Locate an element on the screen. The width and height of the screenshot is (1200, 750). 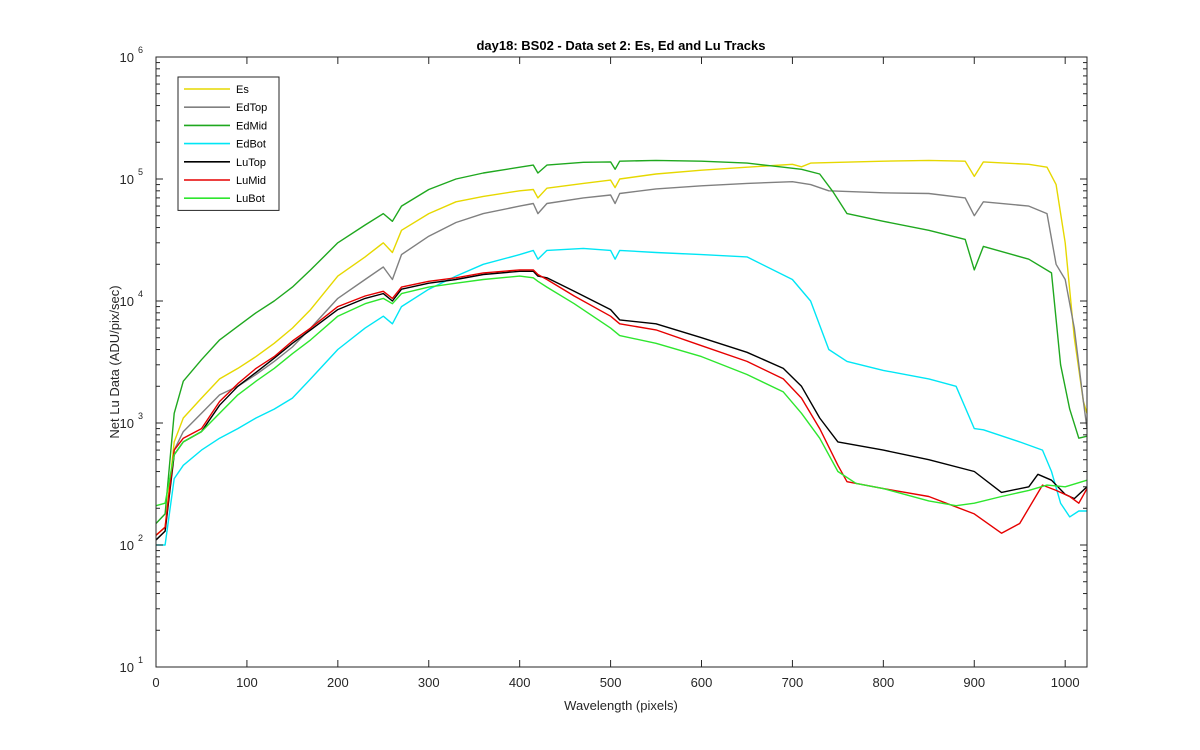
x-tick-label: 400 is located at coordinates (520, 682).